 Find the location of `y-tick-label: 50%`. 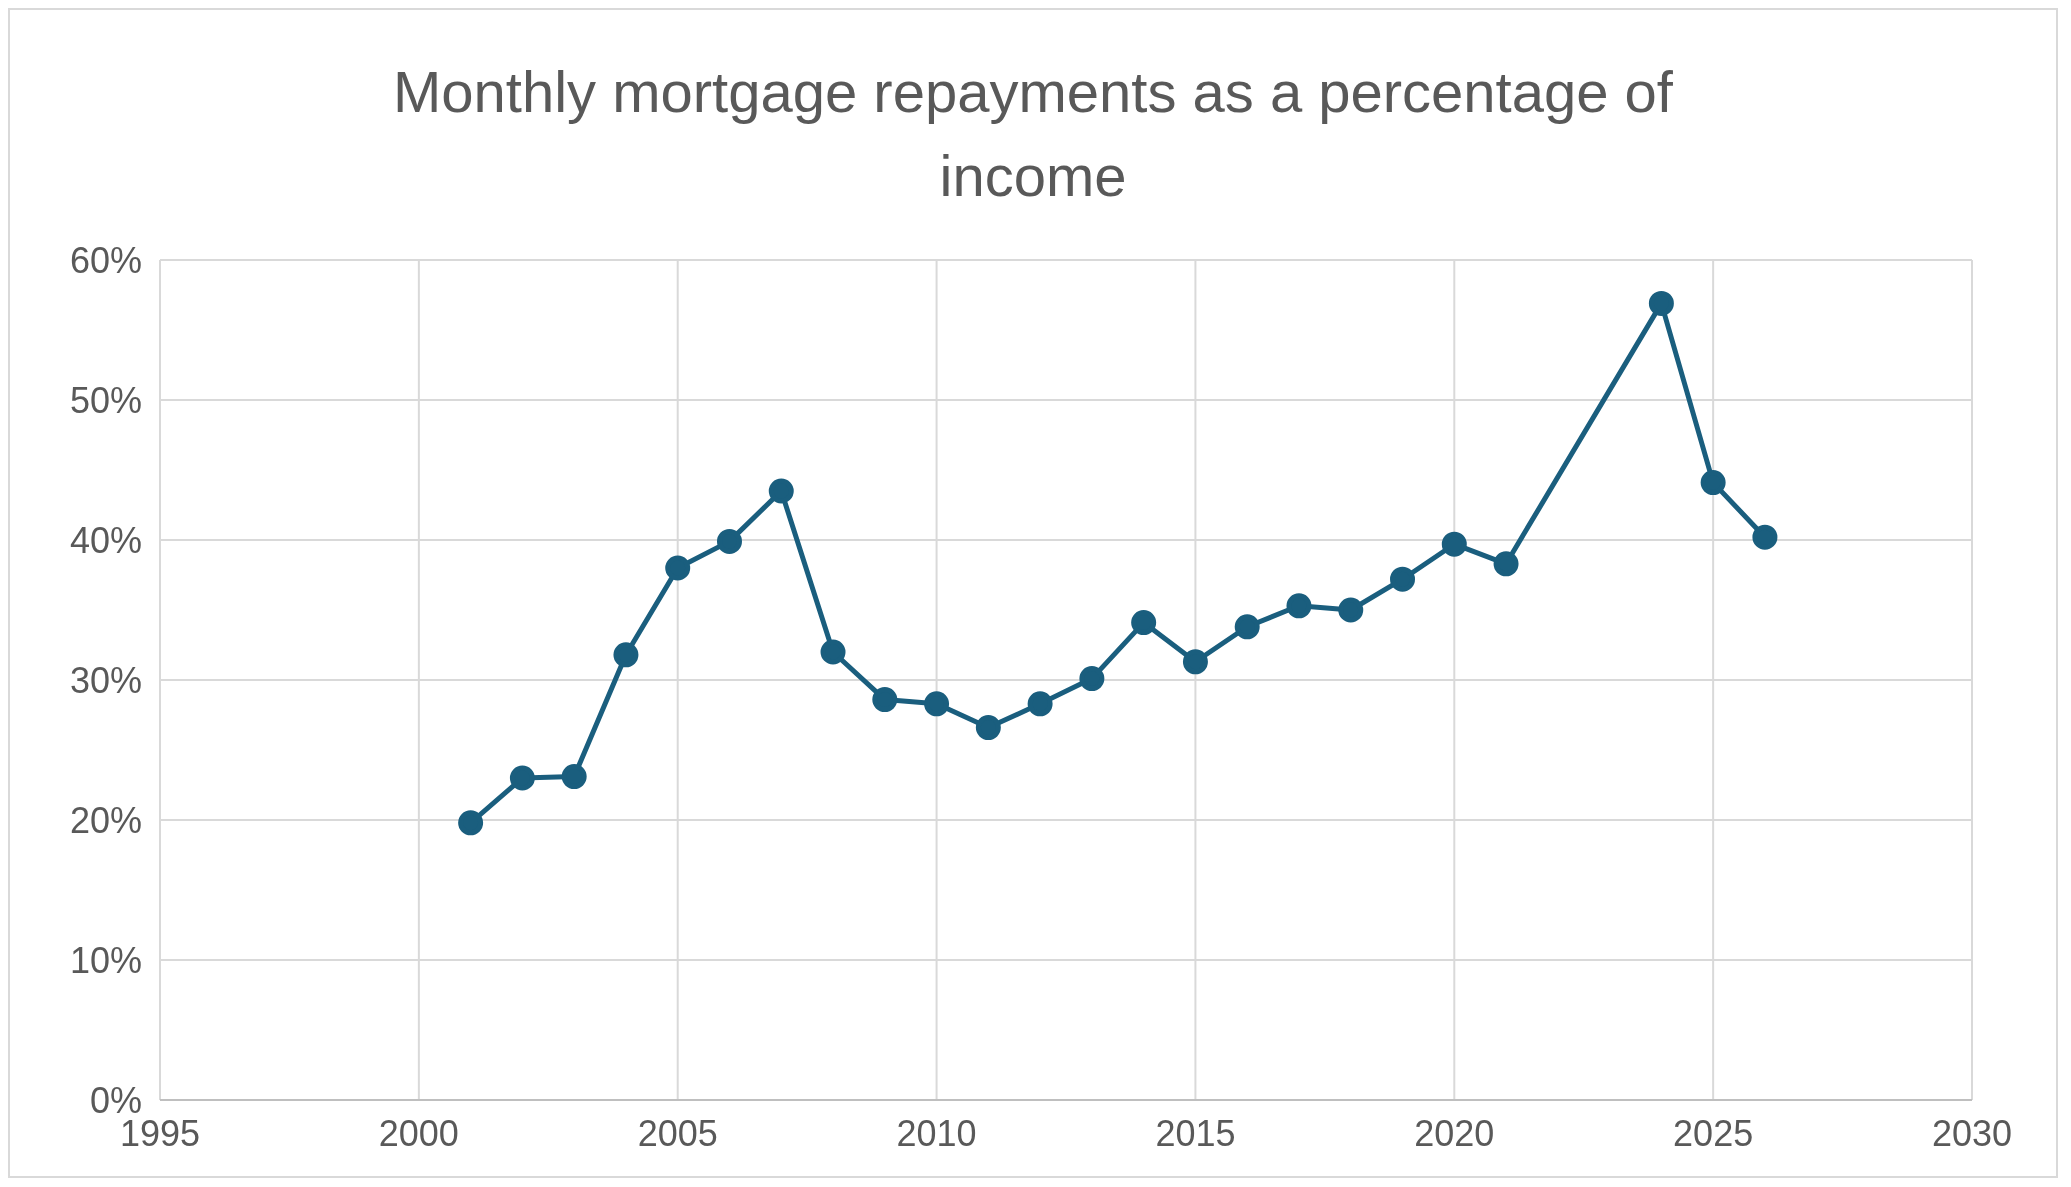

y-tick-label: 50% is located at coordinates (105, 400).